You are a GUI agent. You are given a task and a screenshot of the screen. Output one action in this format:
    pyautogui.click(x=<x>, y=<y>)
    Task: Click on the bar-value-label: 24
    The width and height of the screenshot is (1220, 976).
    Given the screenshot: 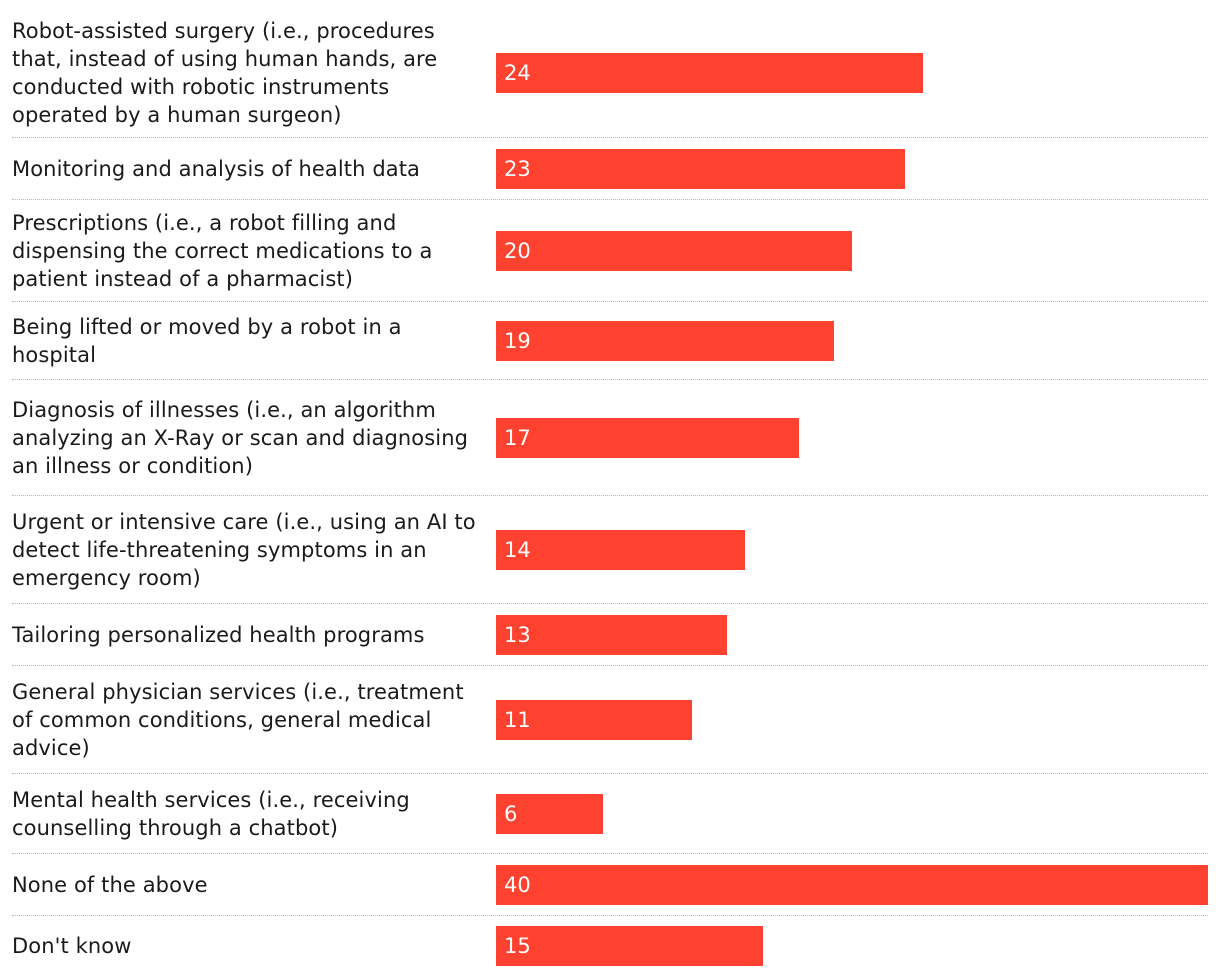 What is the action you would take?
    pyautogui.click(x=517, y=73)
    